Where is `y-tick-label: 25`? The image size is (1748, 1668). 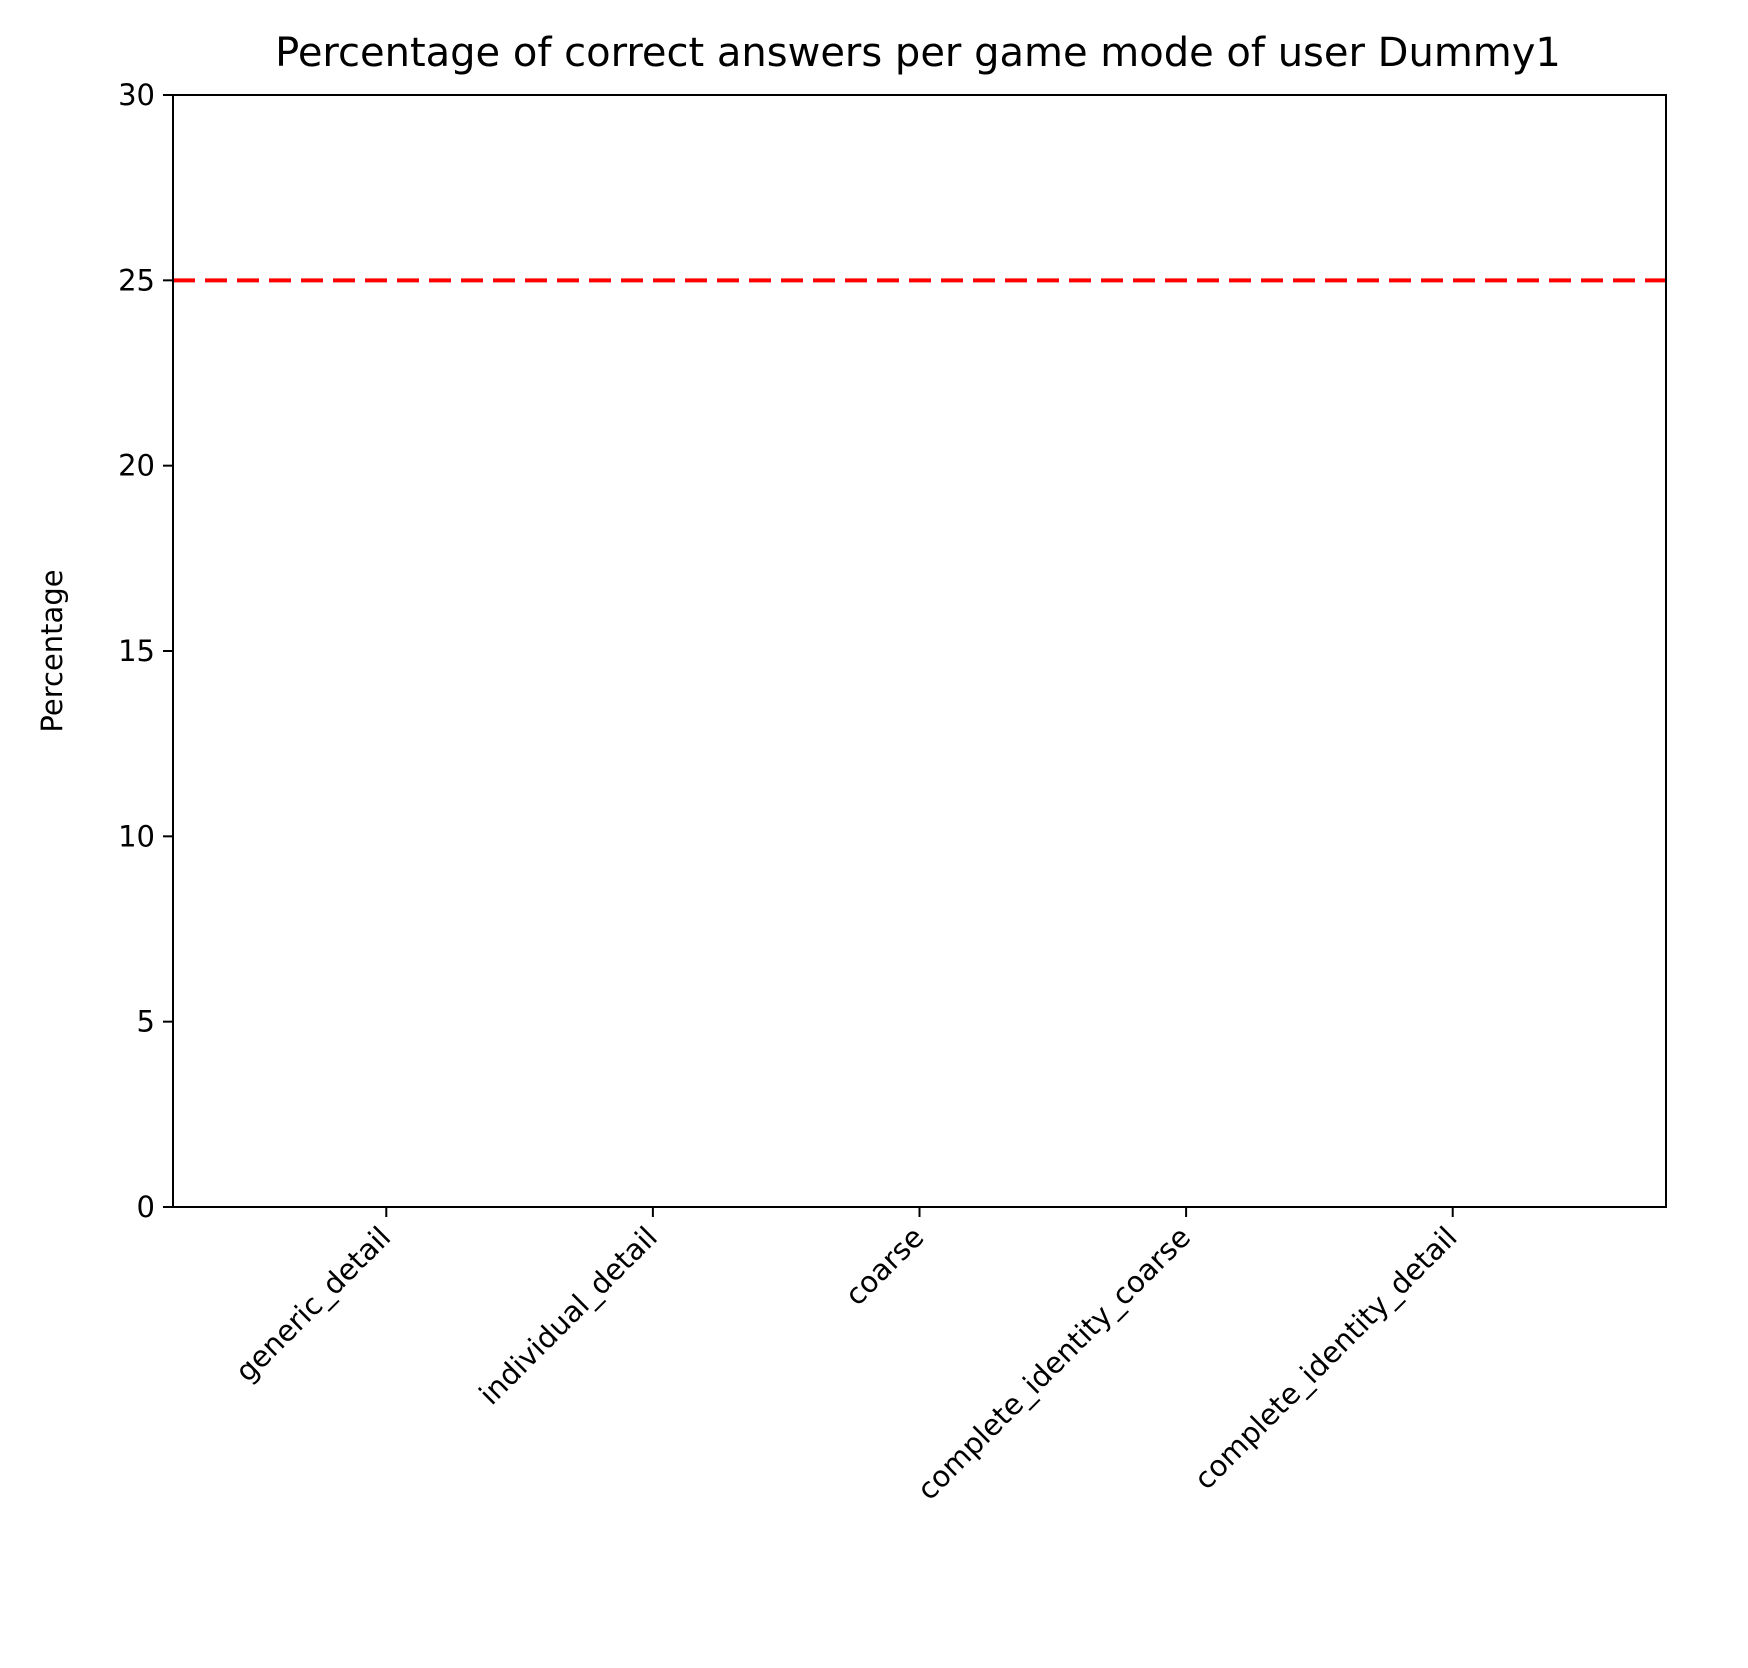 y-tick-label: 25 is located at coordinates (136, 280).